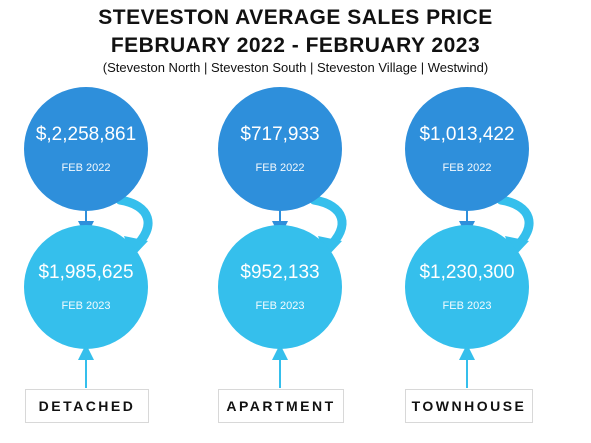 This screenshot has width=591, height=443. I want to click on title-line-2: FEBRUARY 2022 - FEBRUARY 2023, so click(295, 45).